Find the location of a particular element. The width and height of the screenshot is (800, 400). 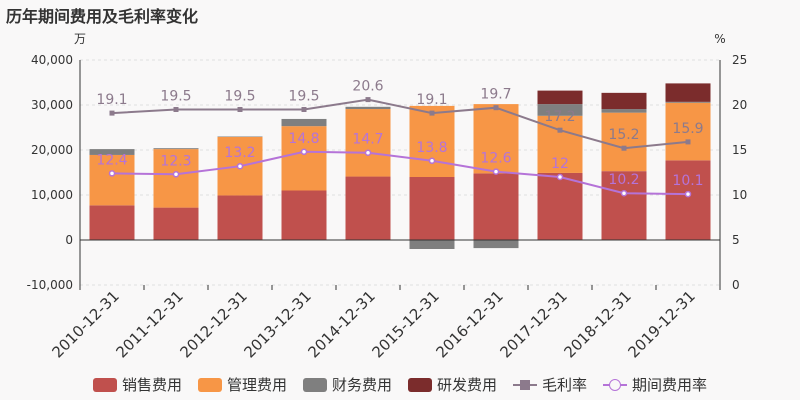

data-label: 19.1 is located at coordinates (431, 100).